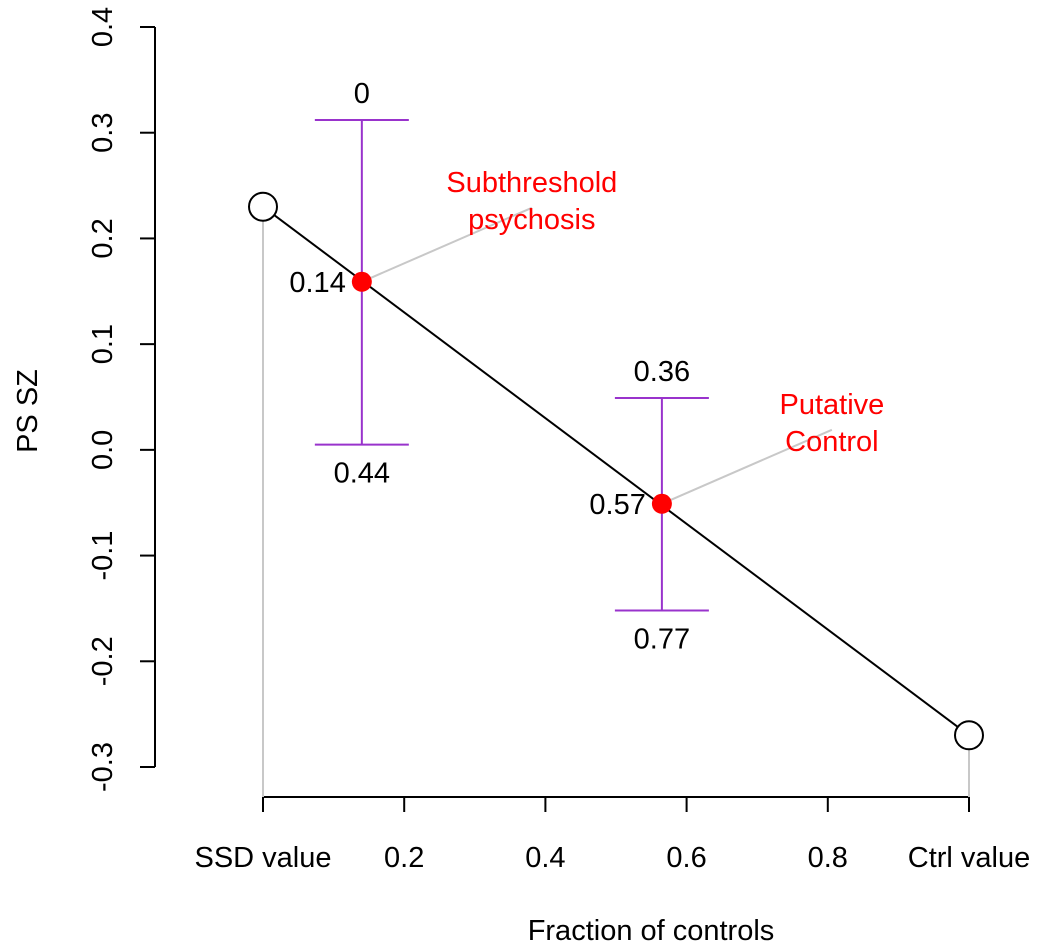 The width and height of the screenshot is (1047, 949). I want to click on y-axis-title: PS SZ, so click(28, 411).